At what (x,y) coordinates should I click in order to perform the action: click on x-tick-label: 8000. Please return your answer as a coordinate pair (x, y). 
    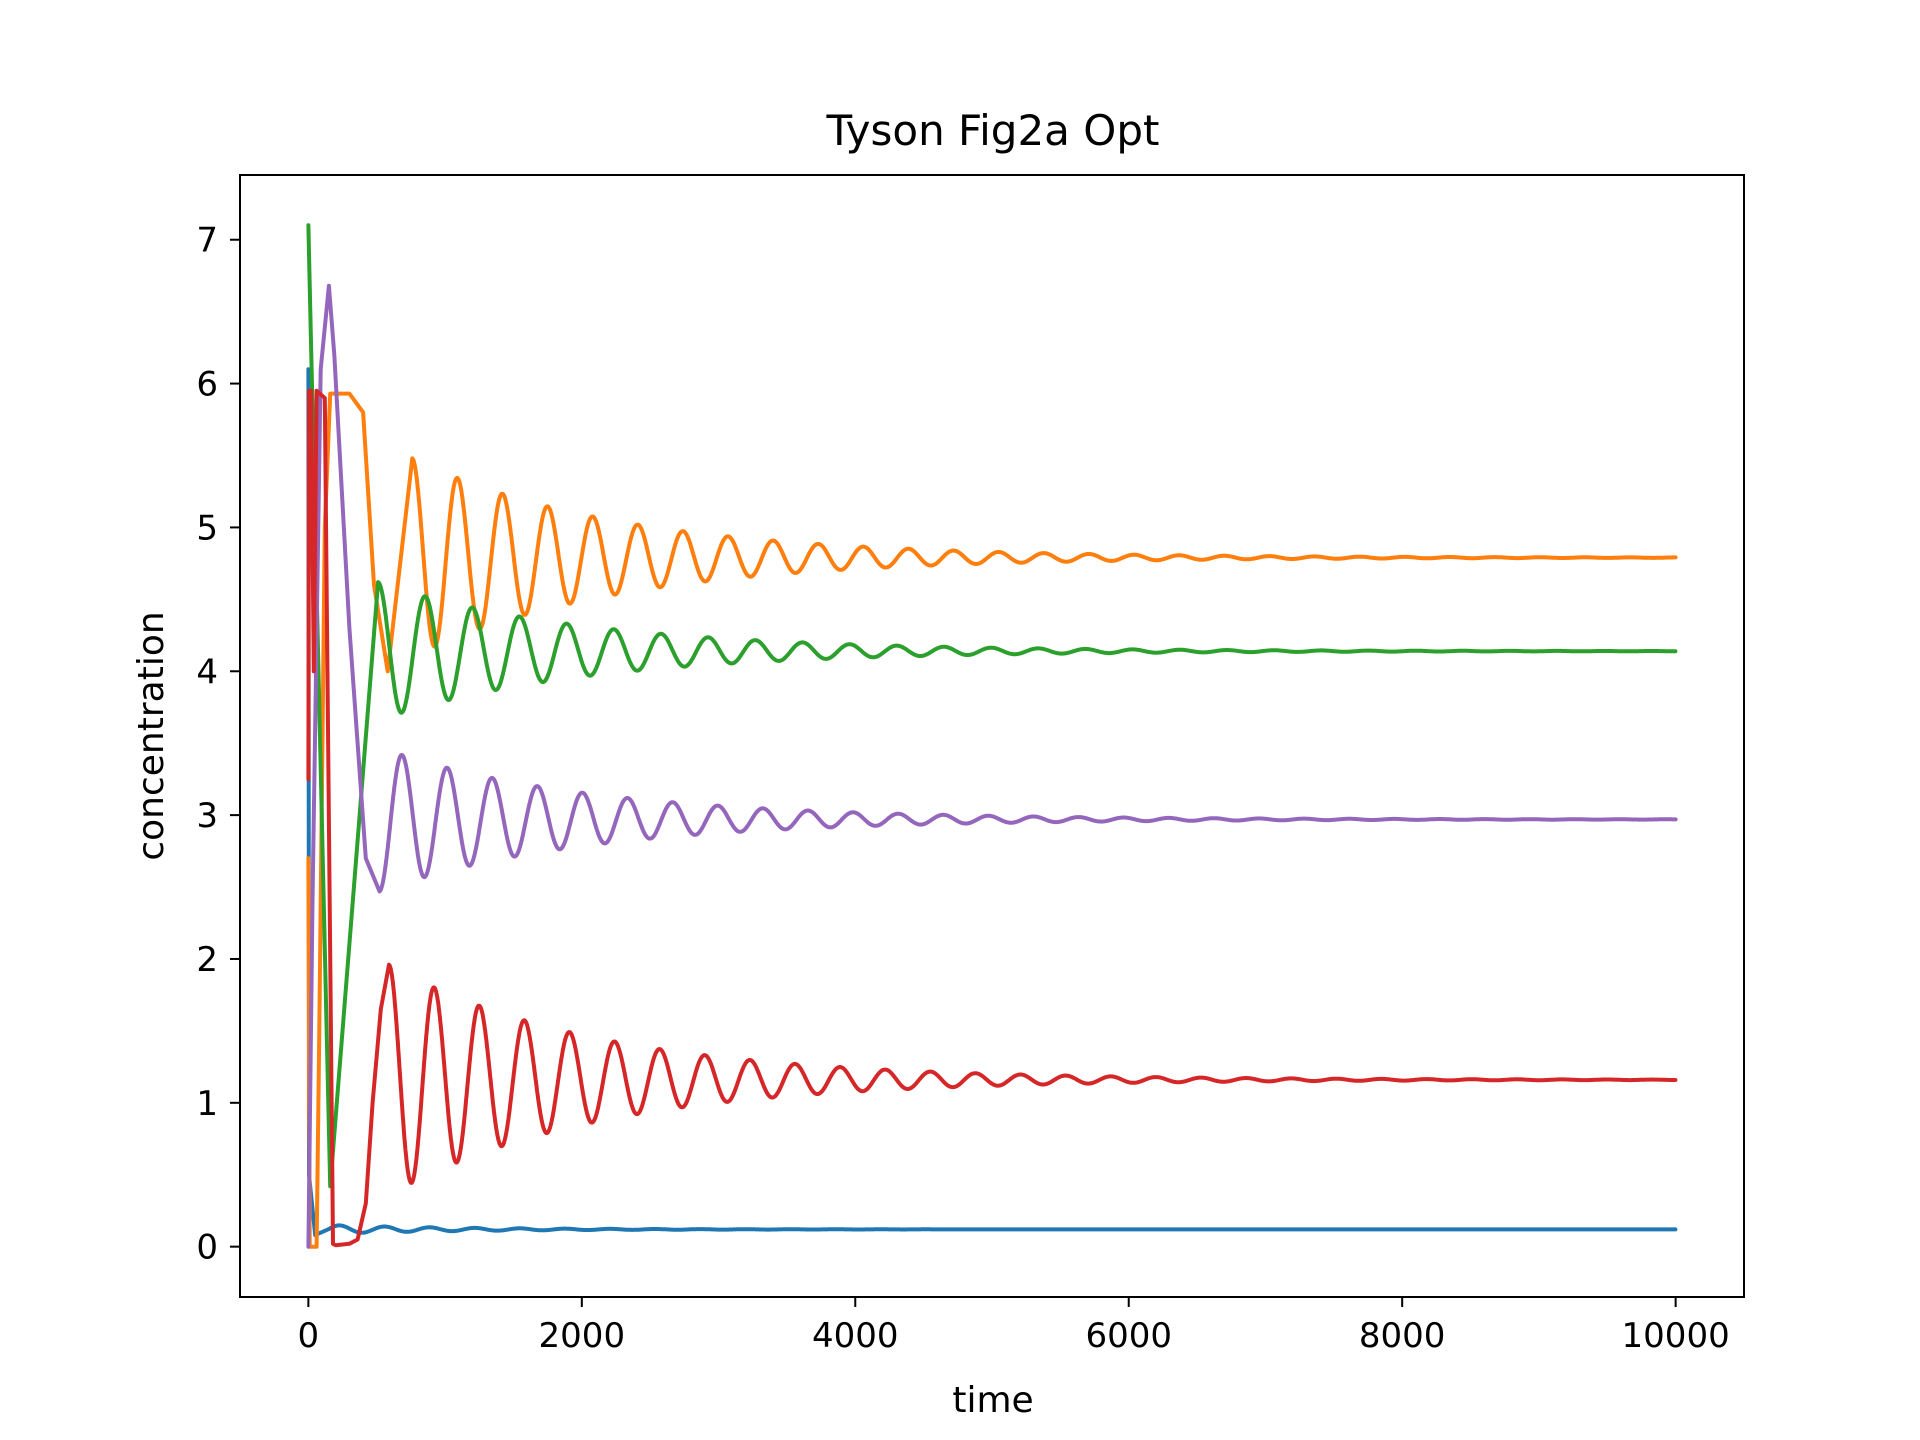
    Looking at the image, I should click on (1402, 1336).